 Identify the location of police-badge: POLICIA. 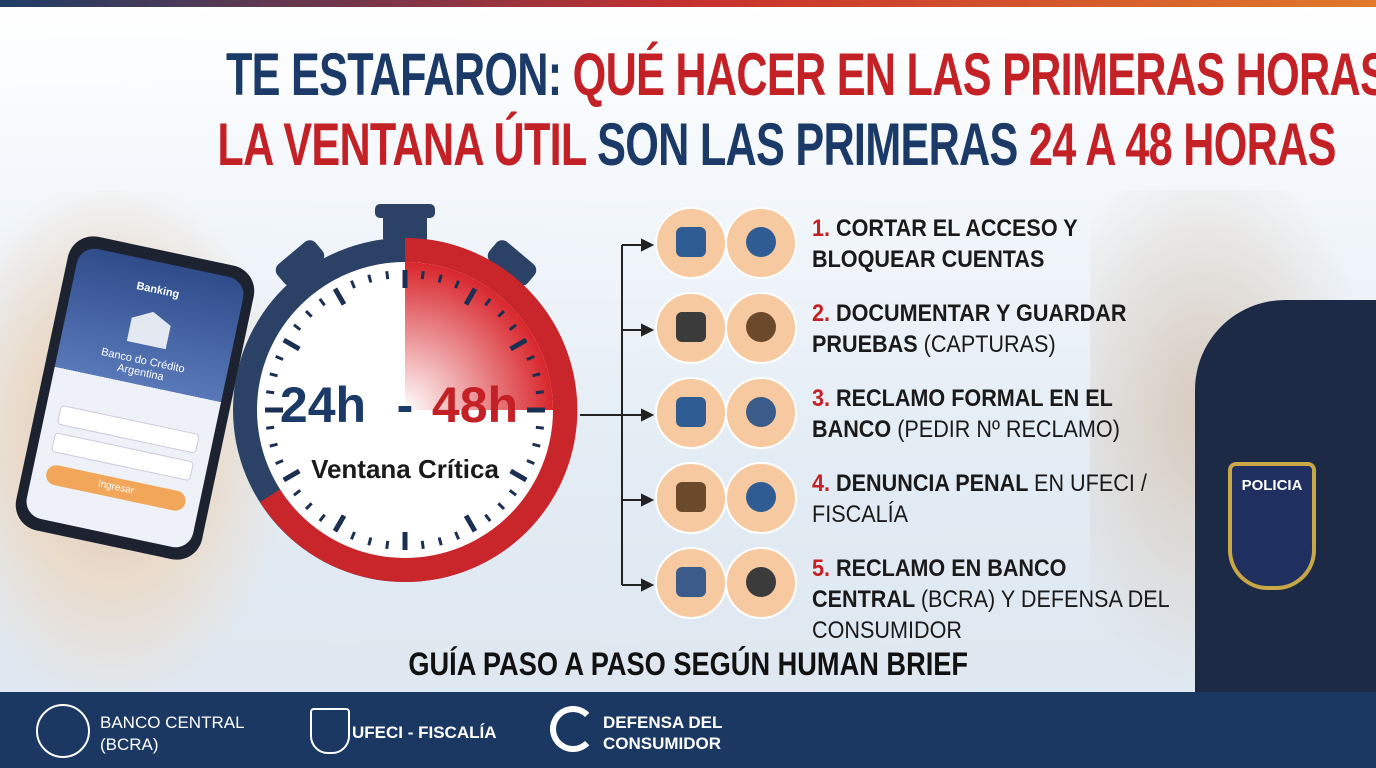
(1272, 526).